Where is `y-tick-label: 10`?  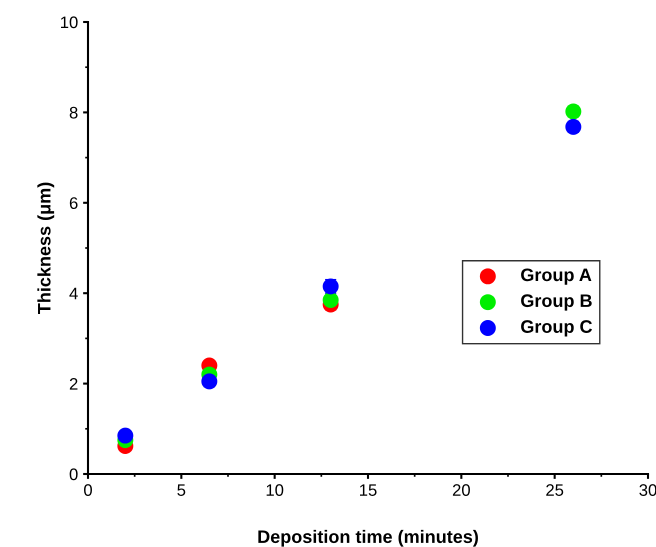 y-tick-label: 10 is located at coordinates (69, 22).